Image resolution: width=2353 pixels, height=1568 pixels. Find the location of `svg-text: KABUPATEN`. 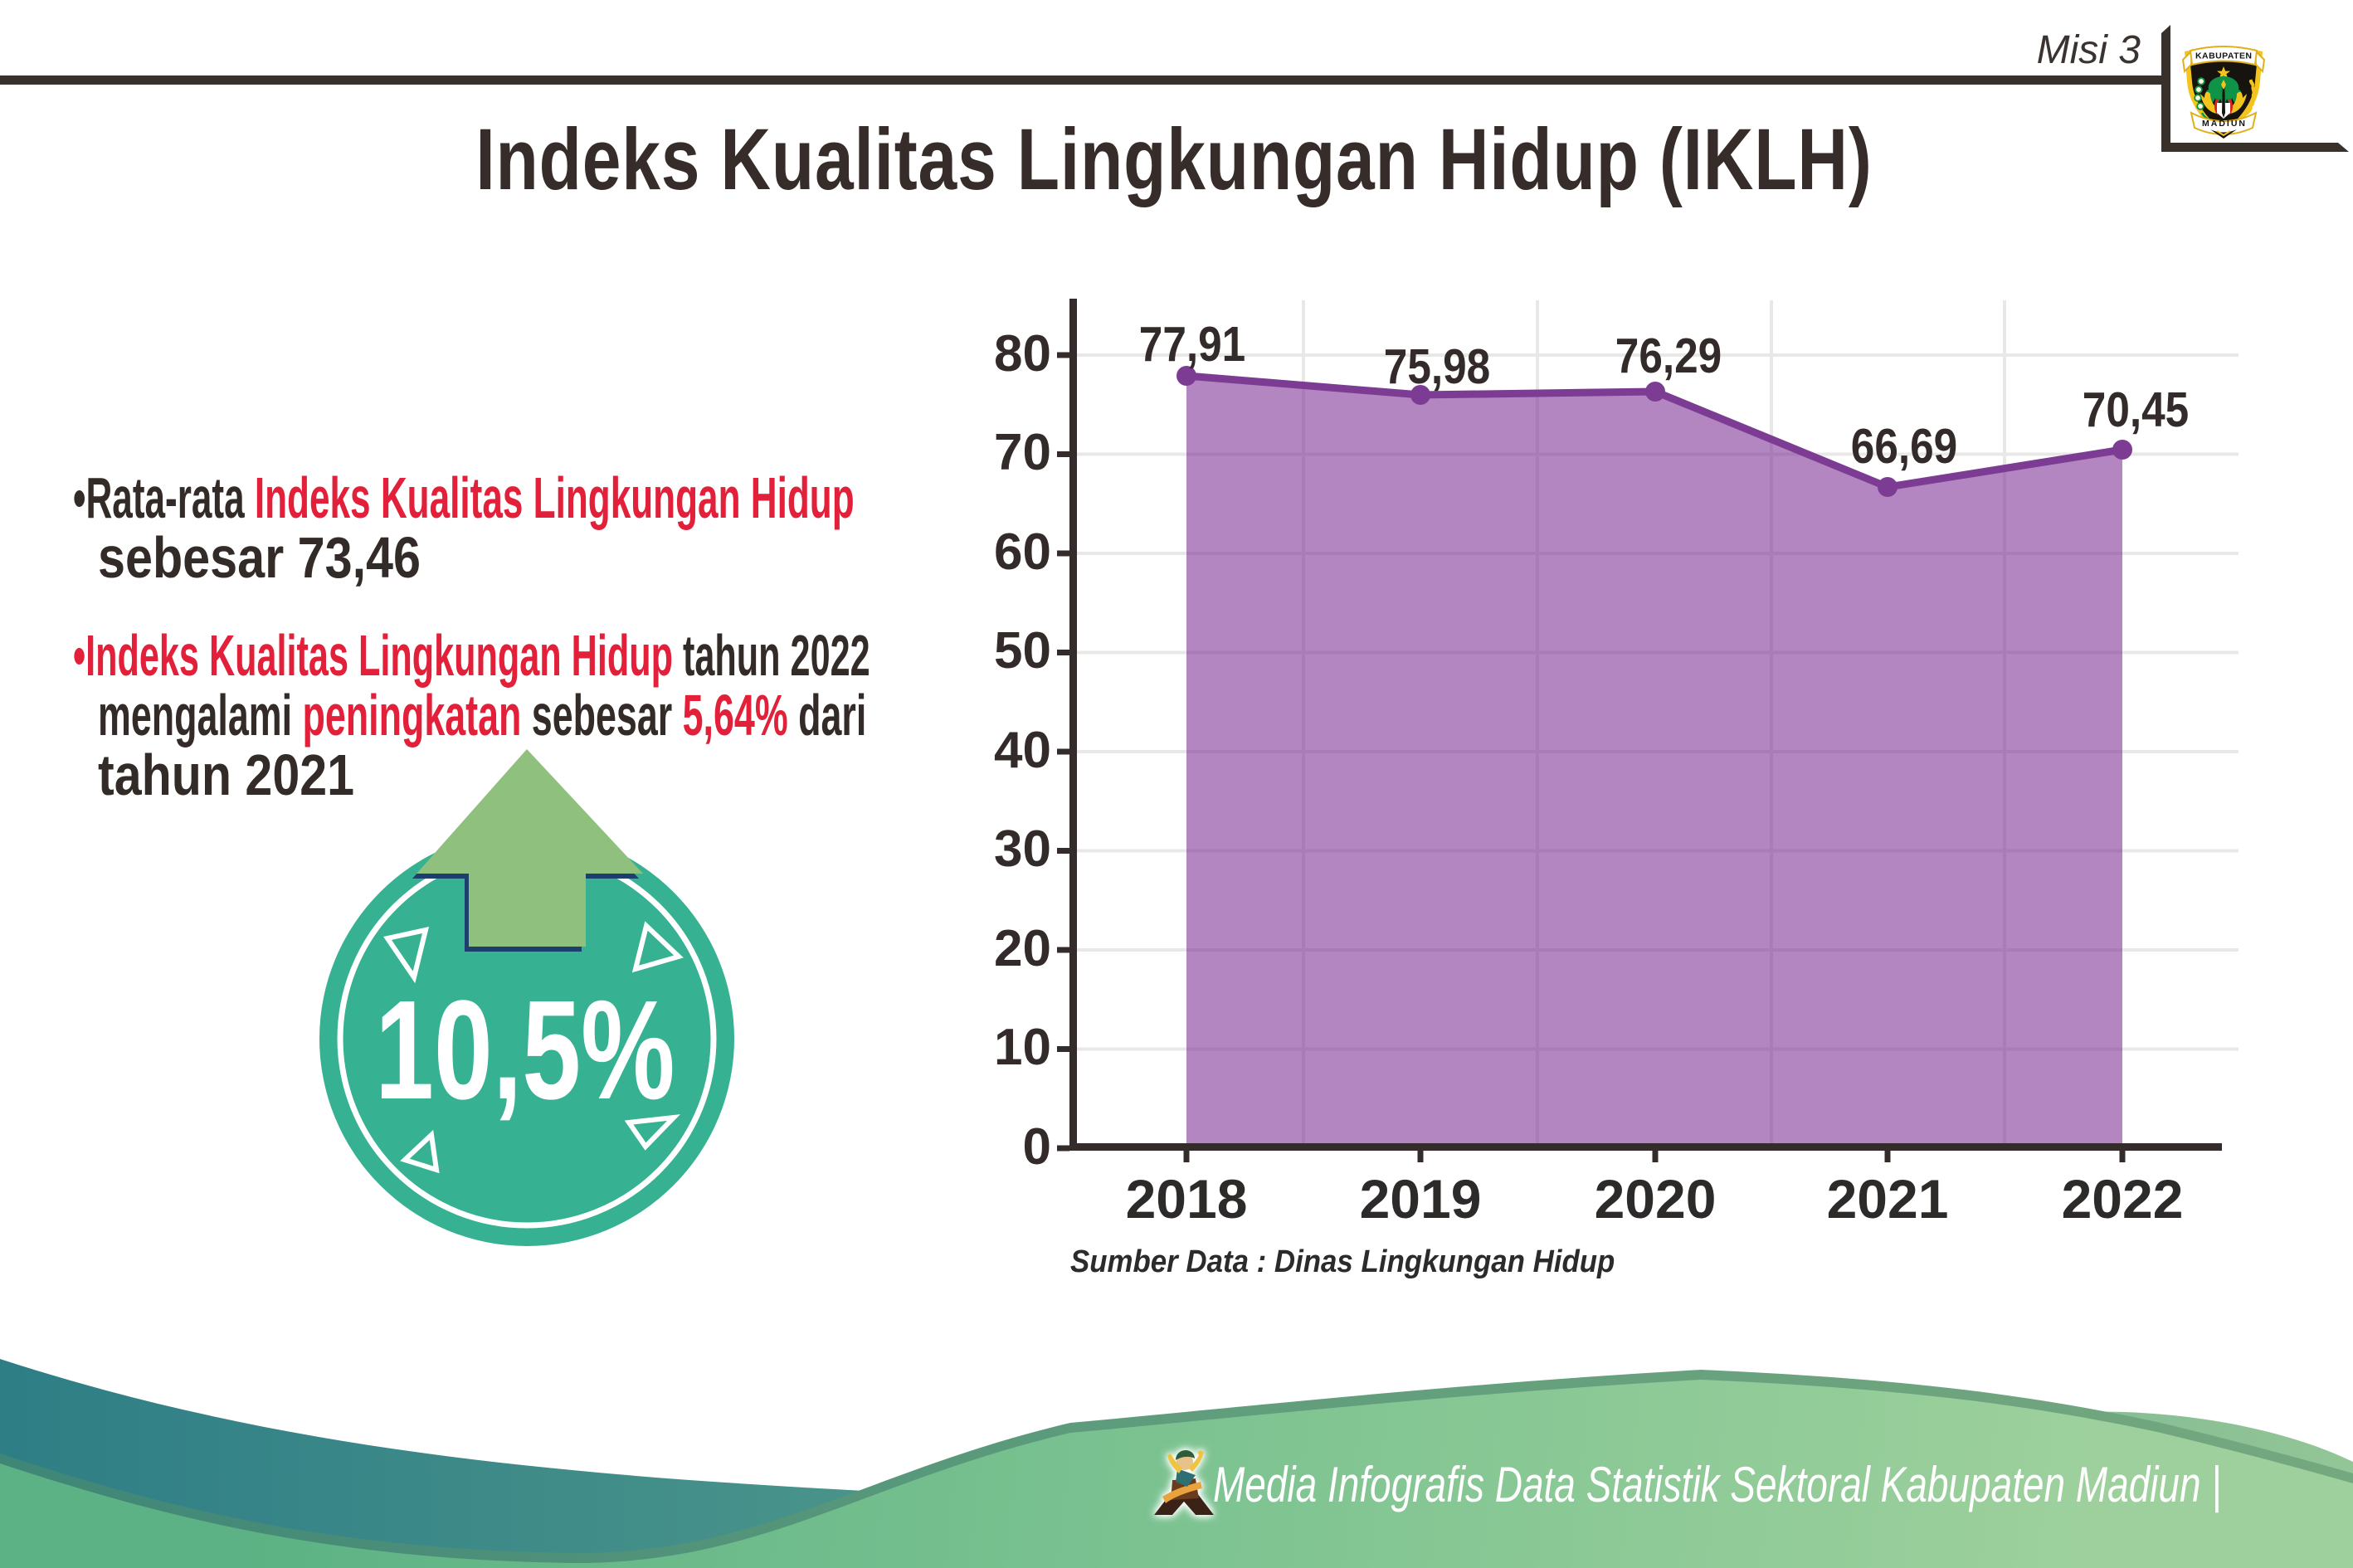

svg-text: KABUPATEN is located at coordinates (2223, 56).